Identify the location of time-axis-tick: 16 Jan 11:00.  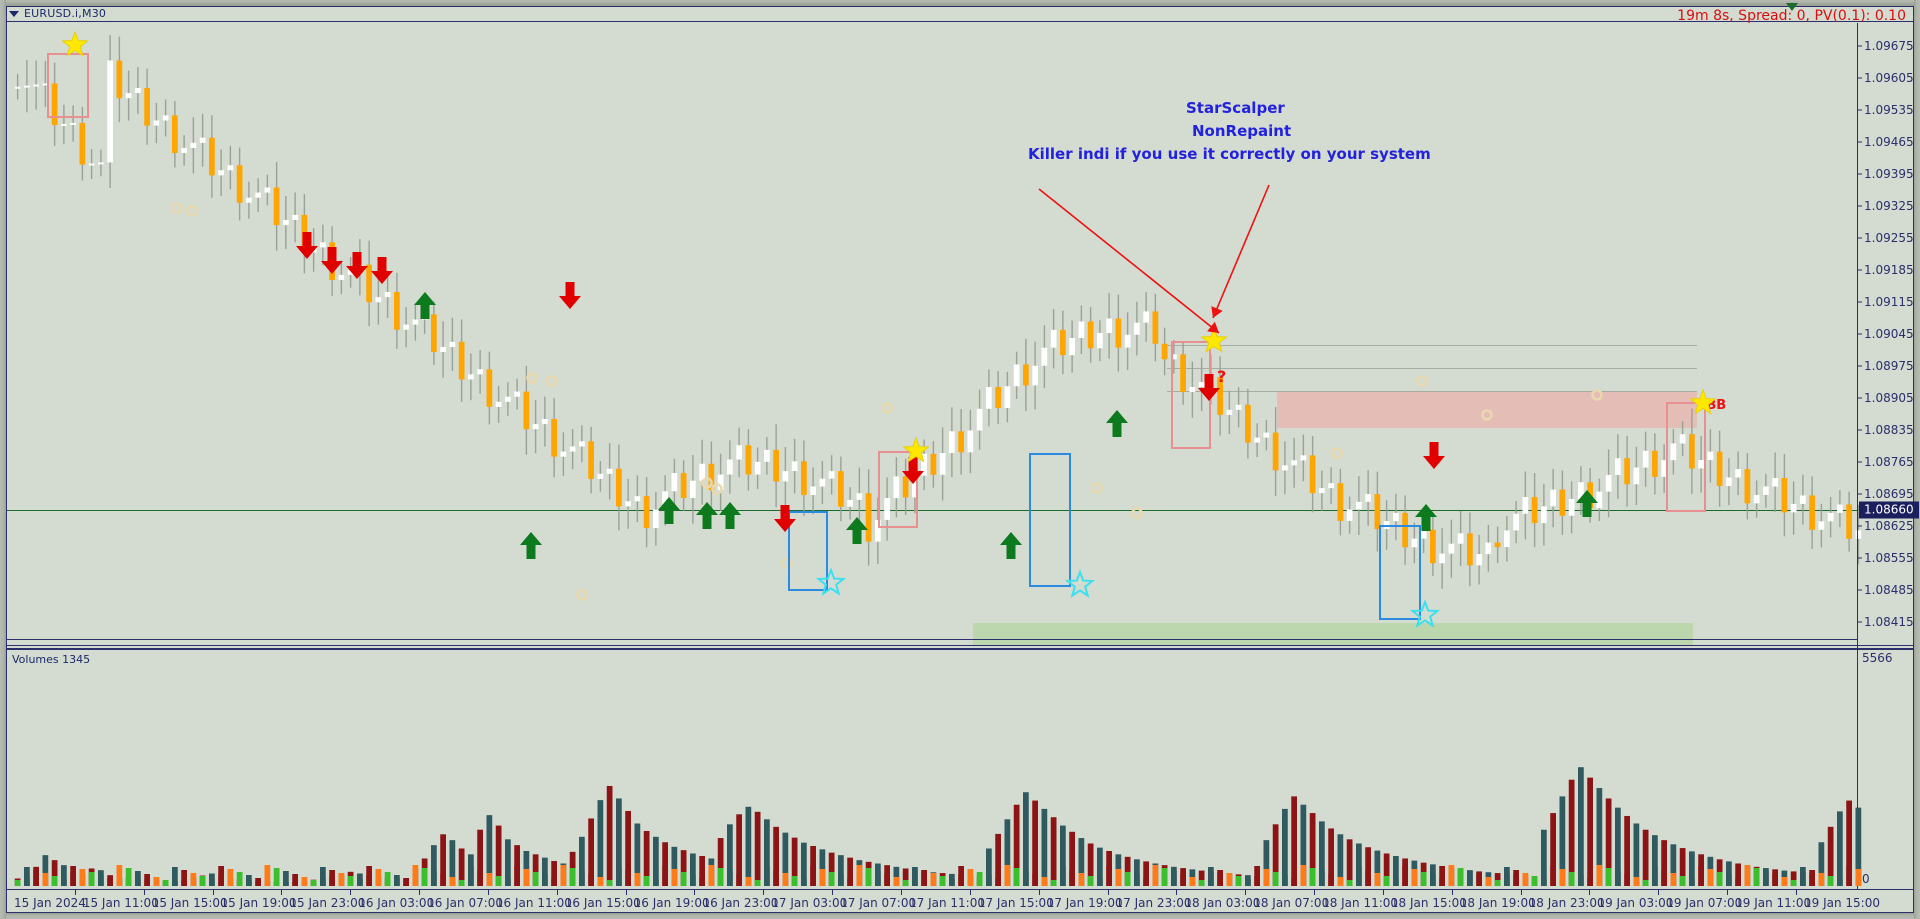
(529, 900).